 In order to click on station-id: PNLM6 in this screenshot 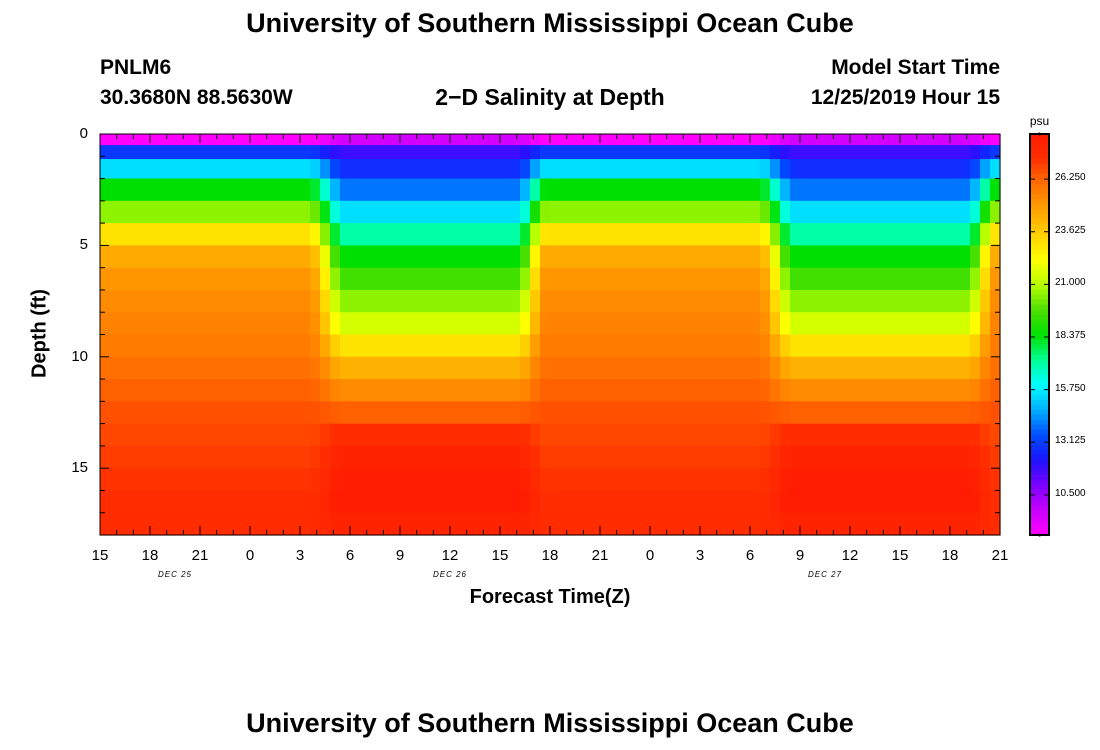, I will do `click(136, 67)`.